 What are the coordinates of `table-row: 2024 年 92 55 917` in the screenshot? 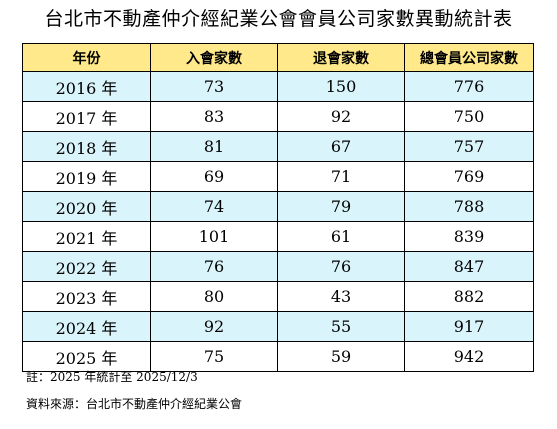 It's located at (278, 326).